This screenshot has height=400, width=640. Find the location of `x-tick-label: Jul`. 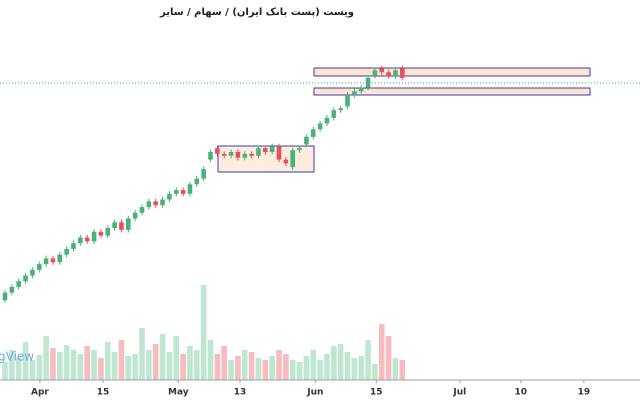

x-tick-label: Jul is located at coordinates (459, 393).